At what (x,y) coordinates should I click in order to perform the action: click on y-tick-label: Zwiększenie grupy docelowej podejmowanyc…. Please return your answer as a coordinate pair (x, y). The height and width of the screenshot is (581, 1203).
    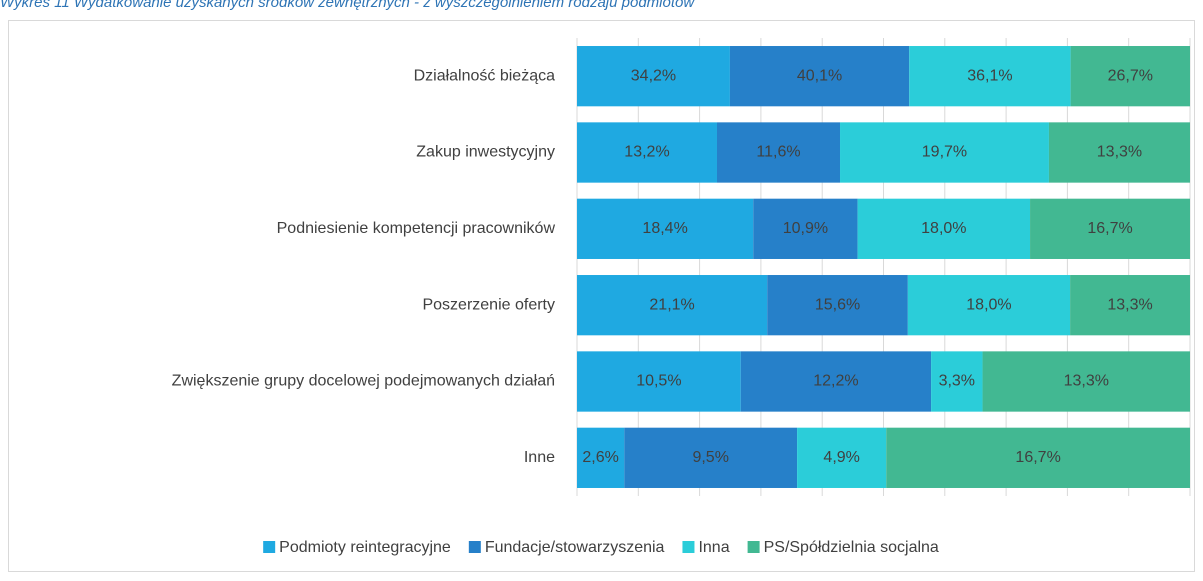
    Looking at the image, I should click on (363, 381).